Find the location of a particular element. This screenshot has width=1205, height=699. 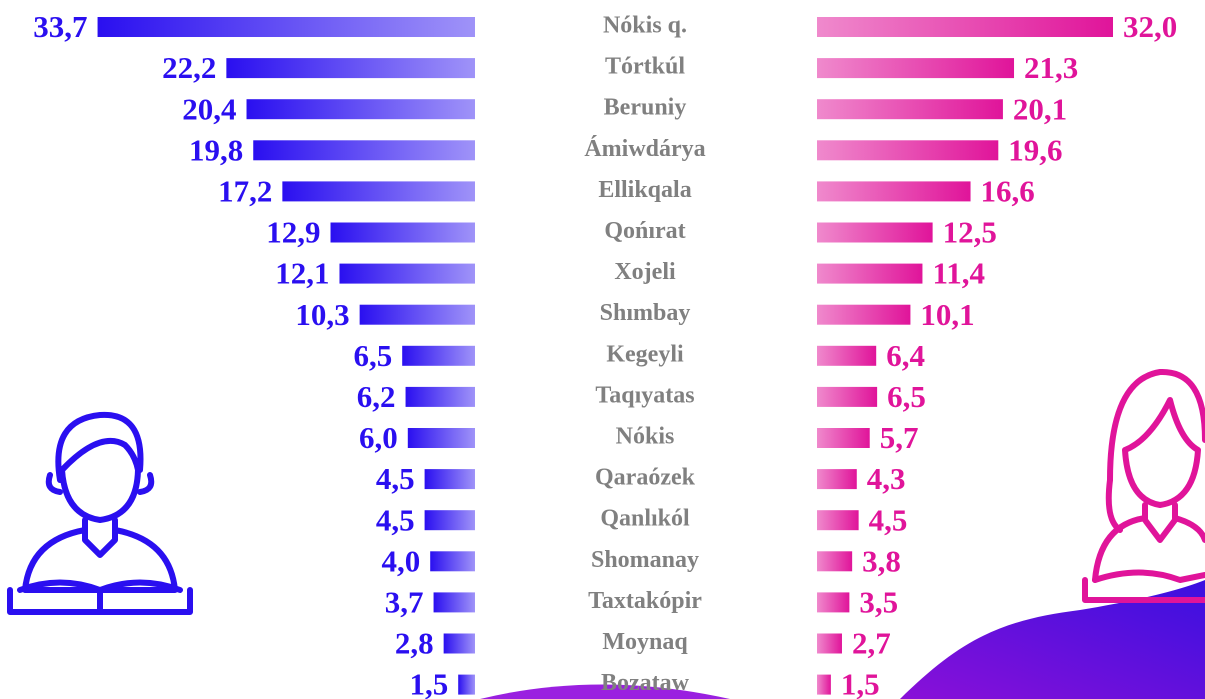

value-label: 33,7 is located at coordinates (60, 26).